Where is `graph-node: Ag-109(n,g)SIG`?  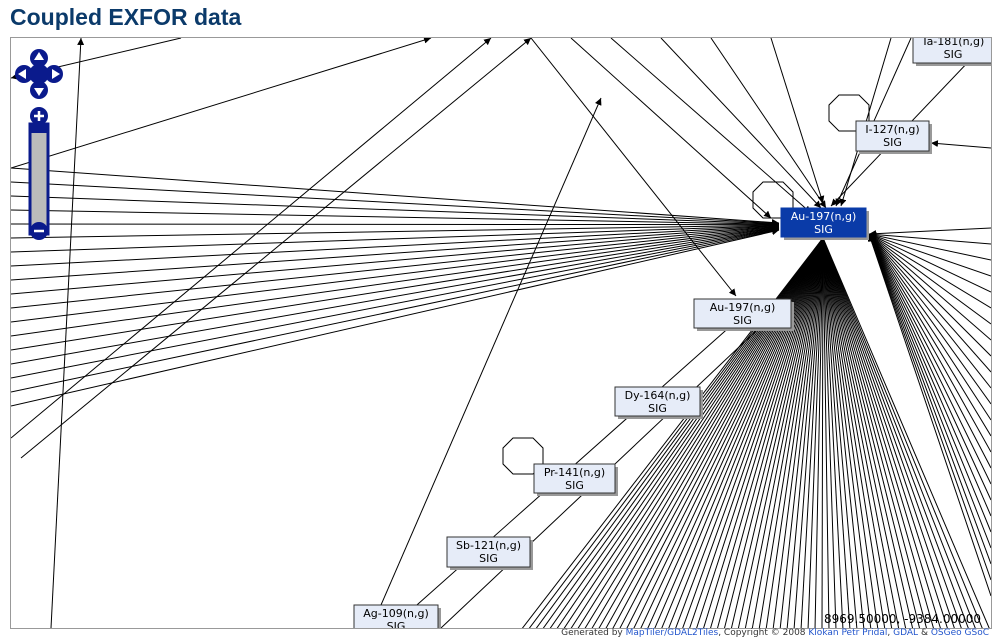 graph-node: Ag-109(n,g)SIG is located at coordinates (397, 616).